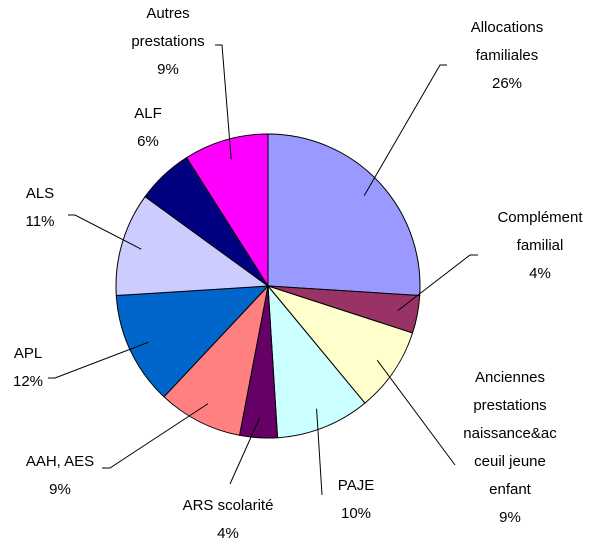 The height and width of the screenshot is (547, 594). Describe the element at coordinates (510, 461) in the screenshot. I see `label-line: ceuil jeune` at that location.